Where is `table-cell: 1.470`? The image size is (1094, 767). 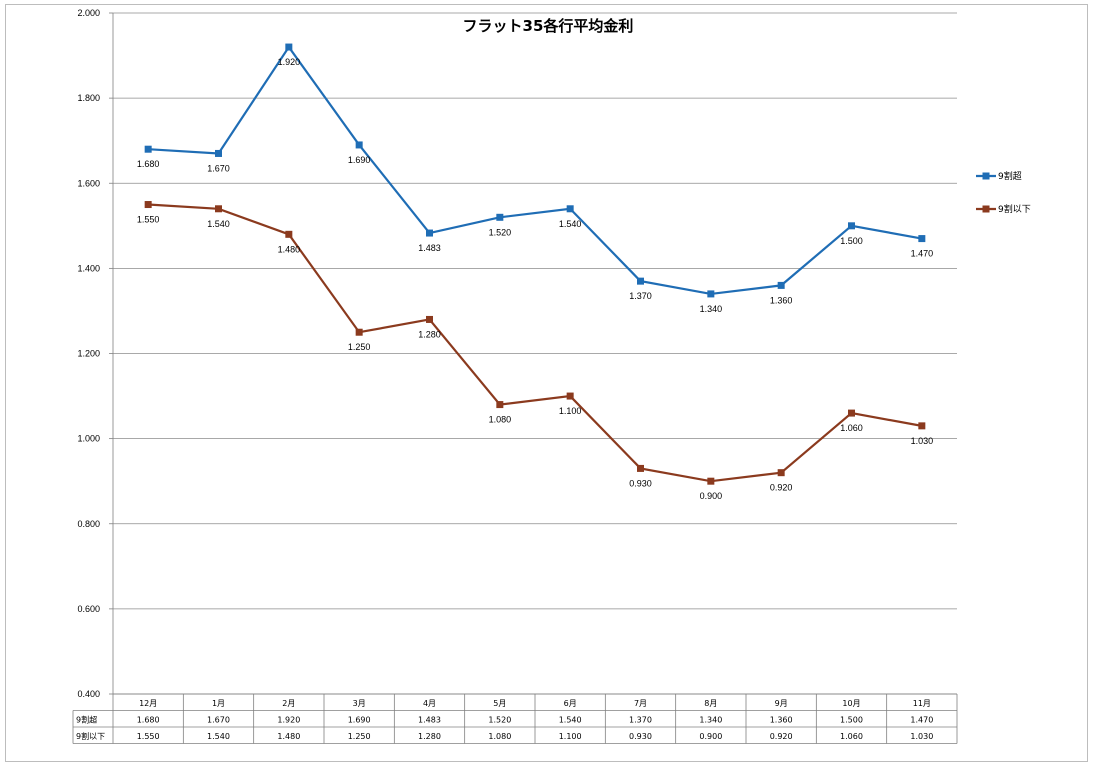 table-cell: 1.470 is located at coordinates (921, 720).